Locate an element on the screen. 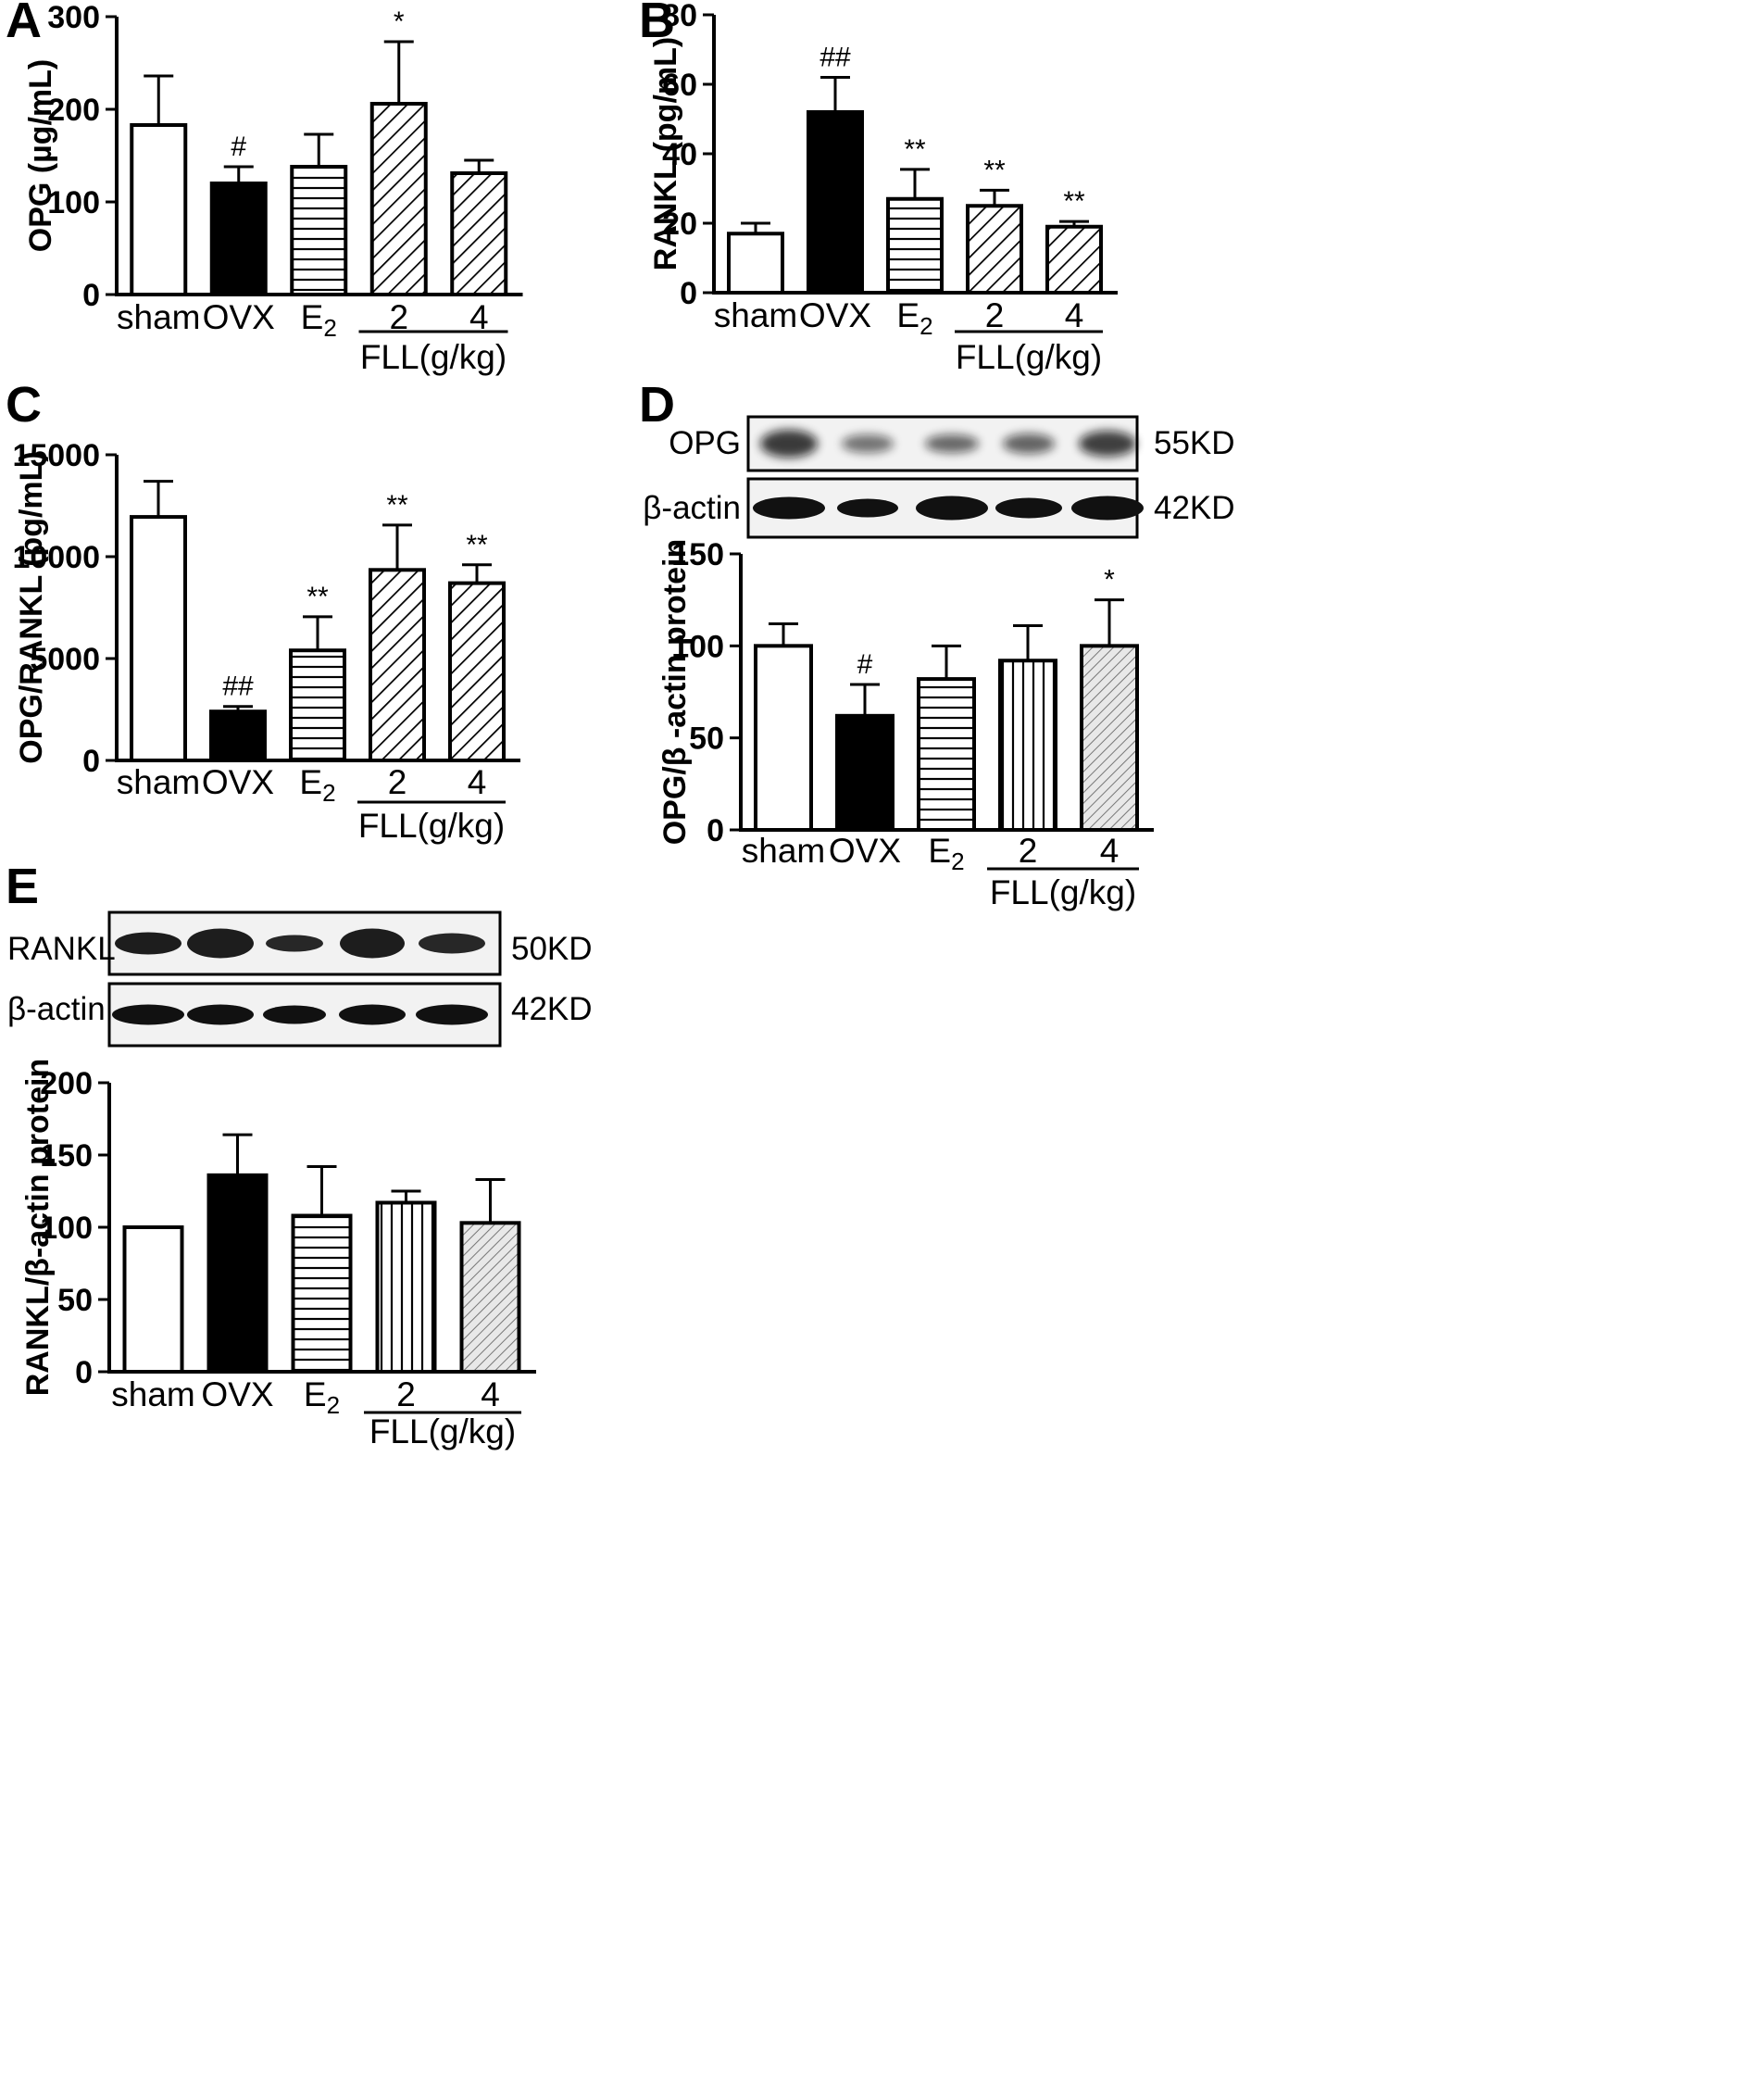 The image size is (1764, 2084). y-tick-label: 300 is located at coordinates (73, 17).